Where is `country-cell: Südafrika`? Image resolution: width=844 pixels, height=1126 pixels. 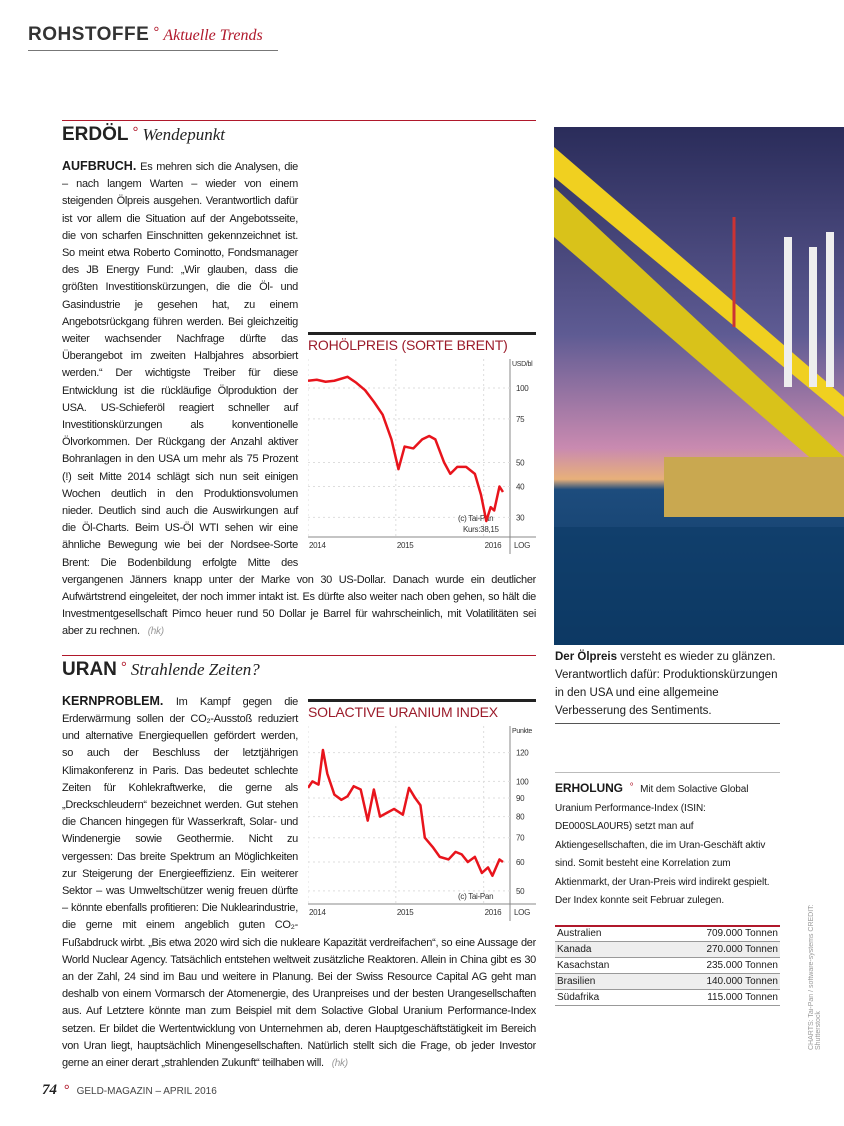 country-cell: Südafrika is located at coordinates (603, 997).